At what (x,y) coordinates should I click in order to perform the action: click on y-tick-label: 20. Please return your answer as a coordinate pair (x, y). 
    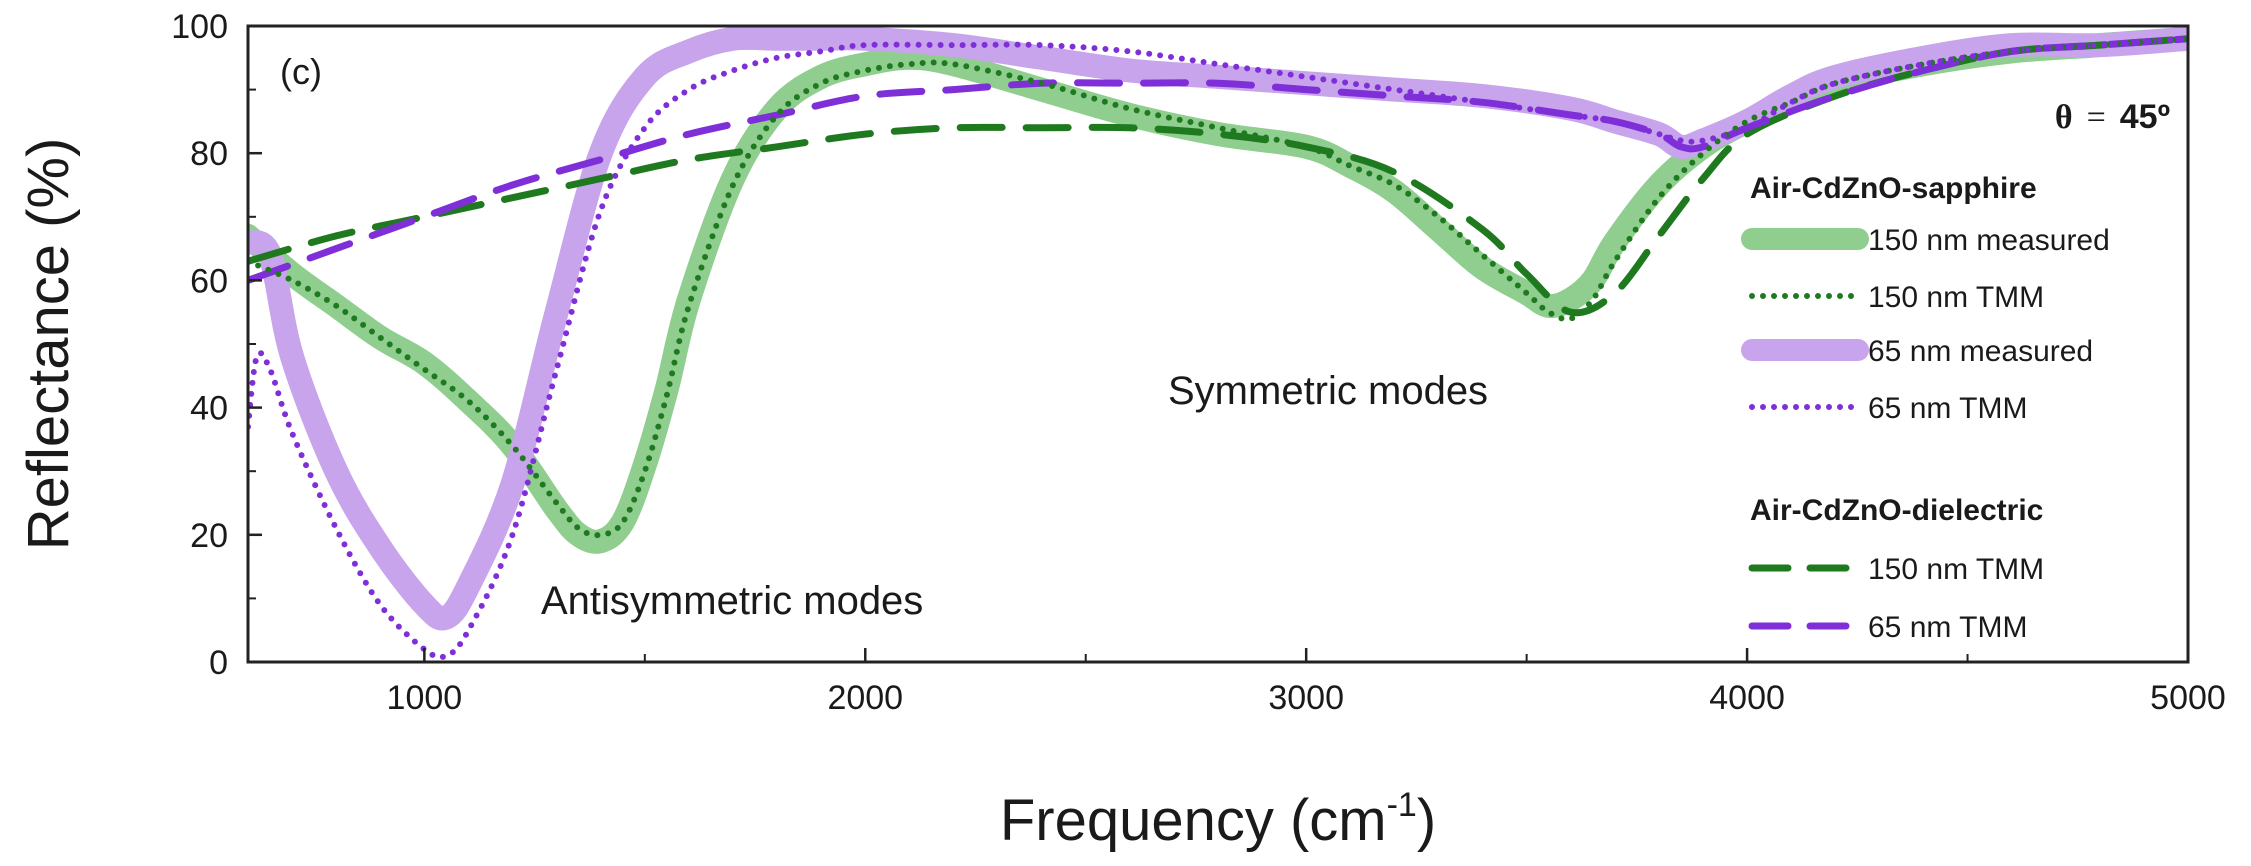
    Looking at the image, I should click on (209, 536).